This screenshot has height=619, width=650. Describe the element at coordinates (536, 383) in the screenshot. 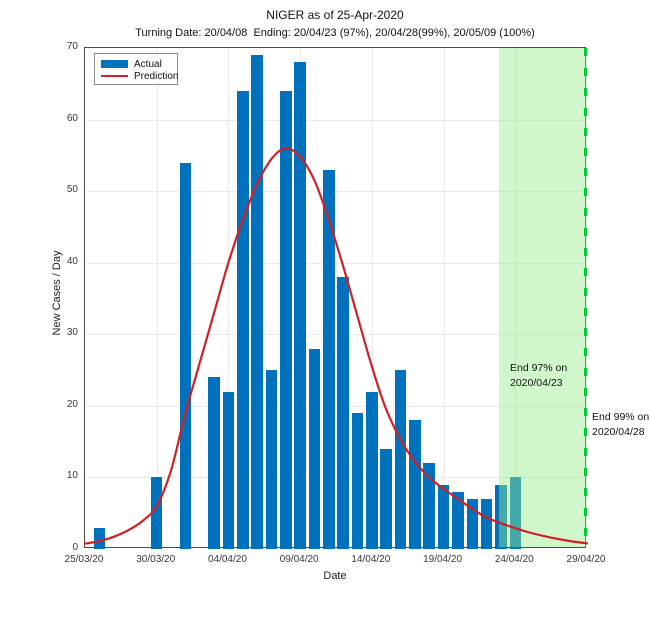

I see `annotation-end97-line2: 2020/04/23` at that location.